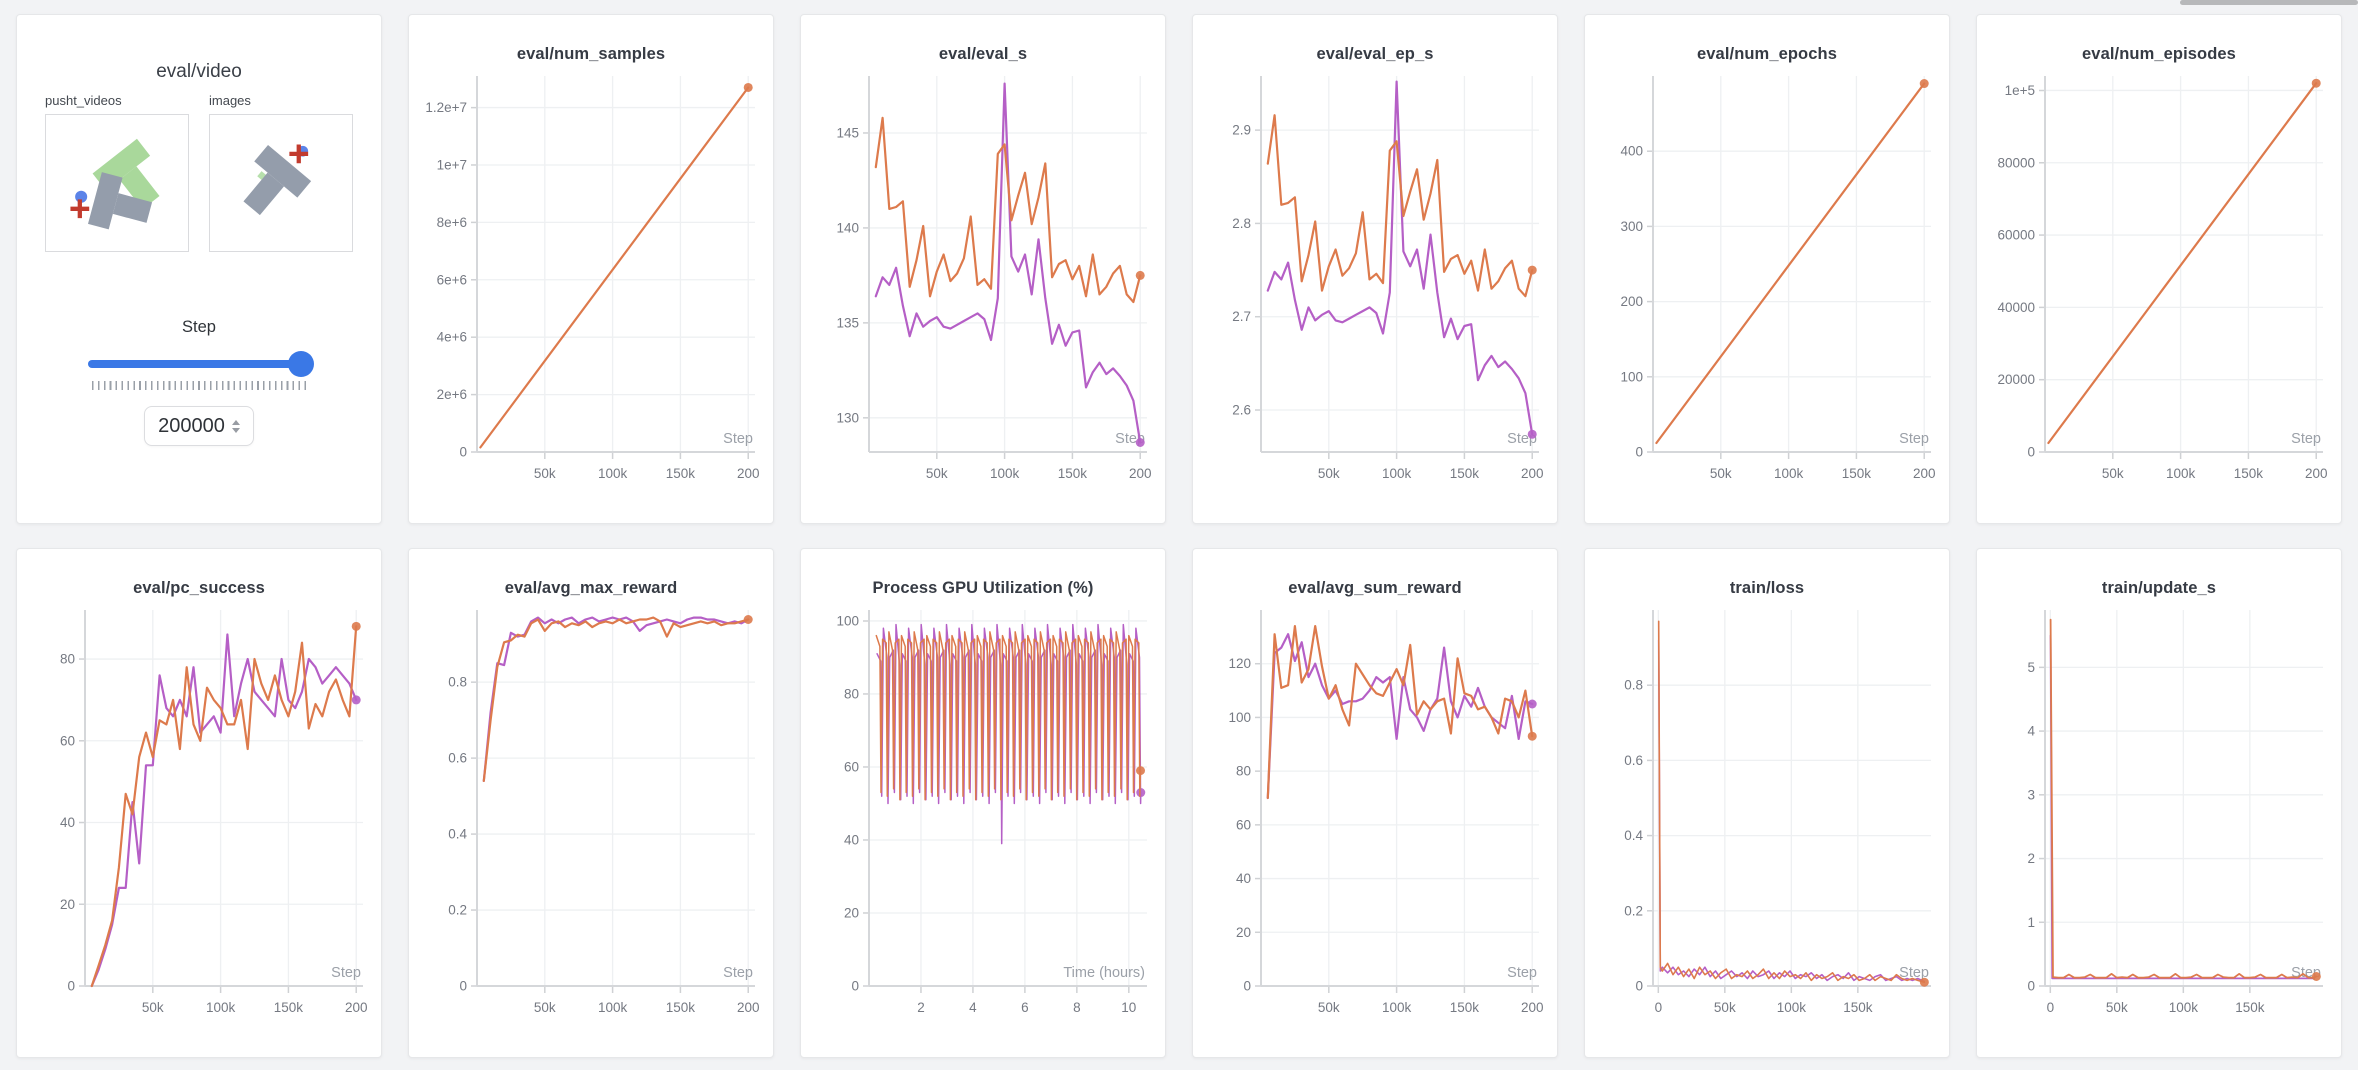 The width and height of the screenshot is (2358, 1070). Describe the element at coordinates (1767, 588) in the screenshot. I see `chart-title: train/loss` at that location.